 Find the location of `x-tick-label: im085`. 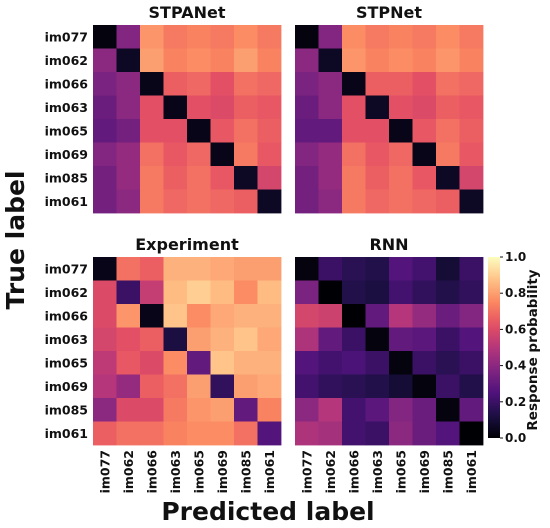

x-tick-label: im085 is located at coordinates (447, 471).